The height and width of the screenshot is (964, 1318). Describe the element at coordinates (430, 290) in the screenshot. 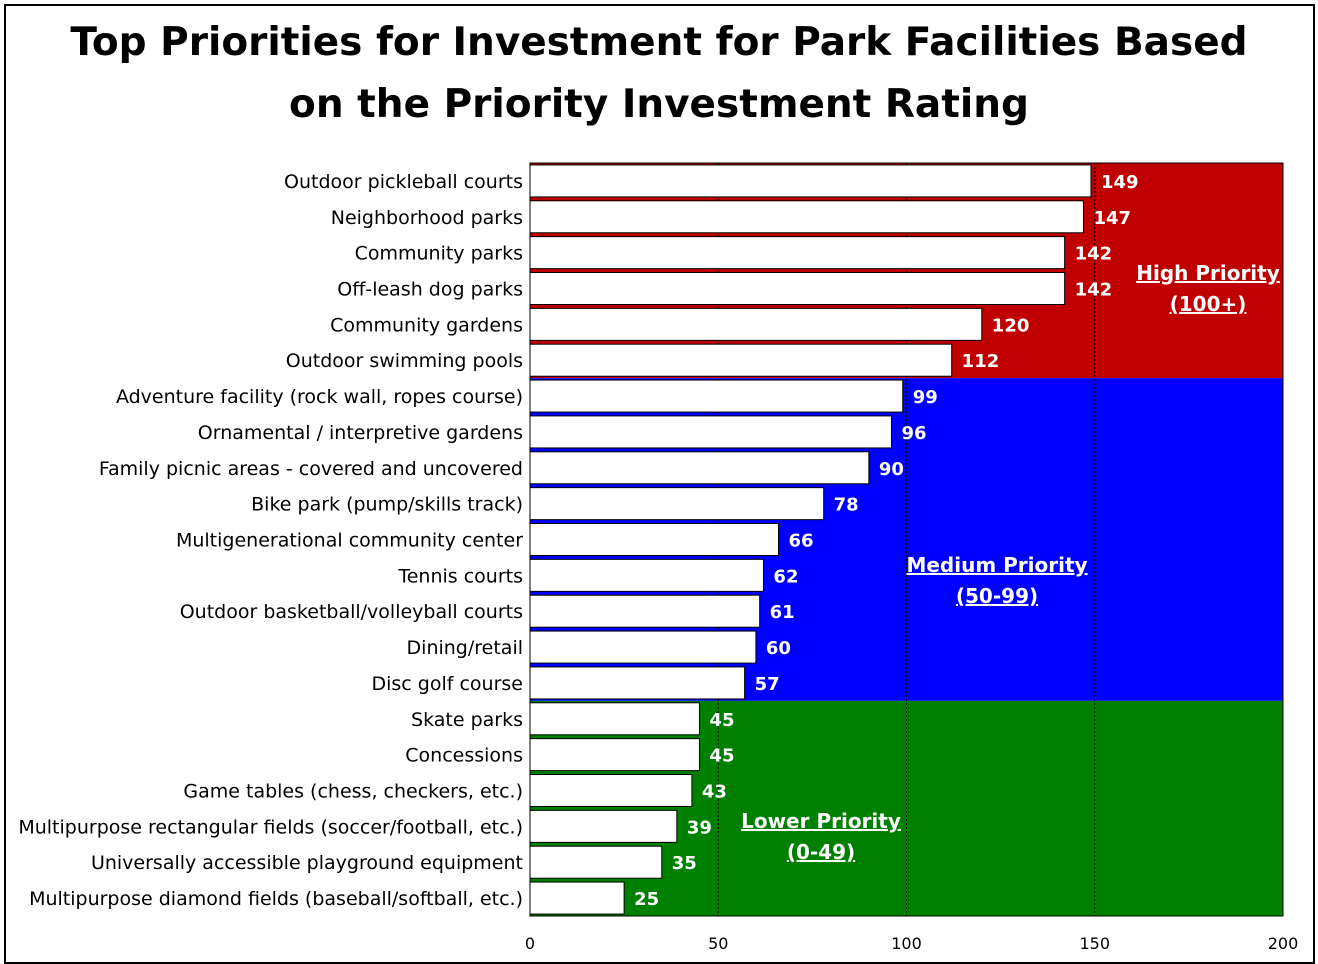

I see `category-label: Off-leash dog parks` at that location.